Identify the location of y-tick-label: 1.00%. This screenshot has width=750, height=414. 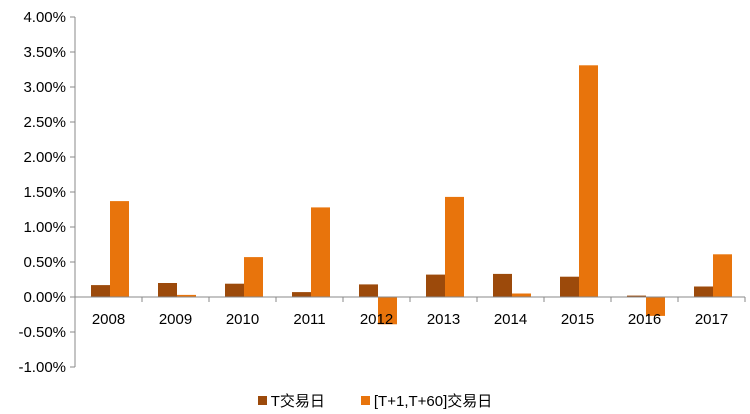
(44, 227).